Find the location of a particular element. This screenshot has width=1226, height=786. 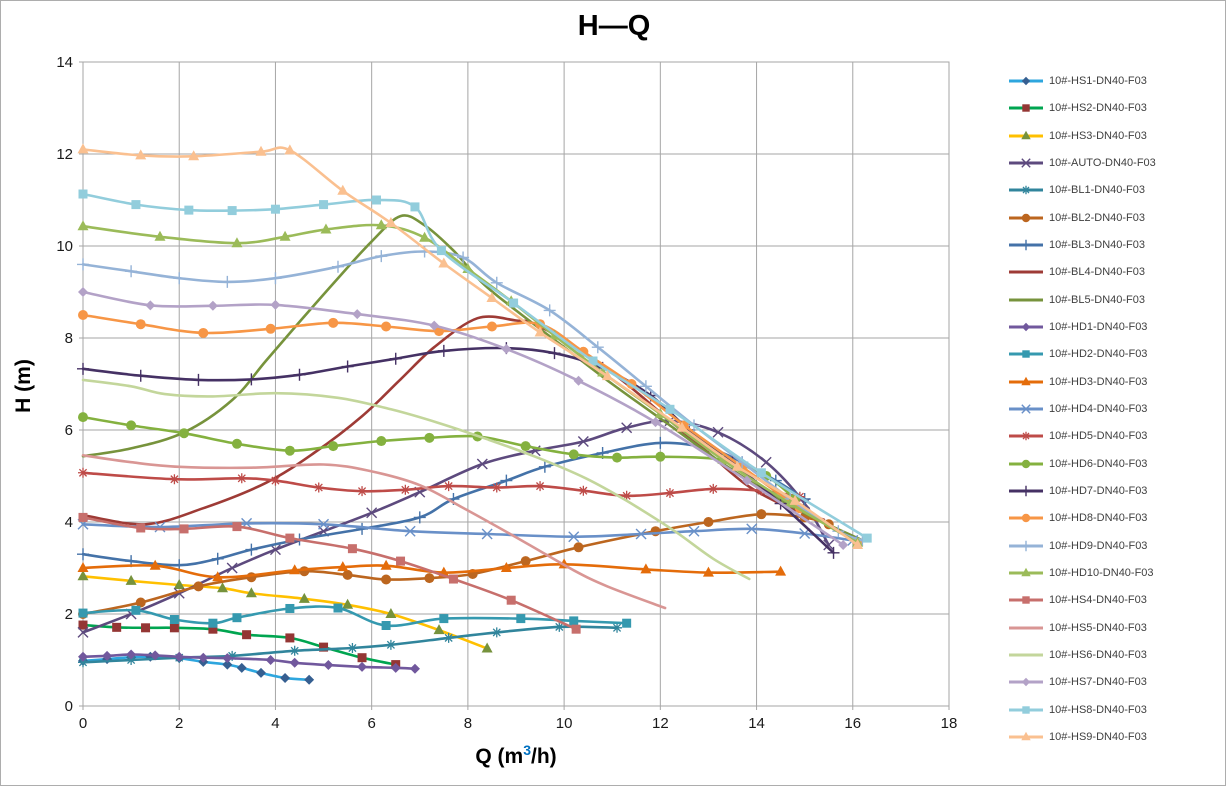

chart-title: H—Q is located at coordinates (614, 26).